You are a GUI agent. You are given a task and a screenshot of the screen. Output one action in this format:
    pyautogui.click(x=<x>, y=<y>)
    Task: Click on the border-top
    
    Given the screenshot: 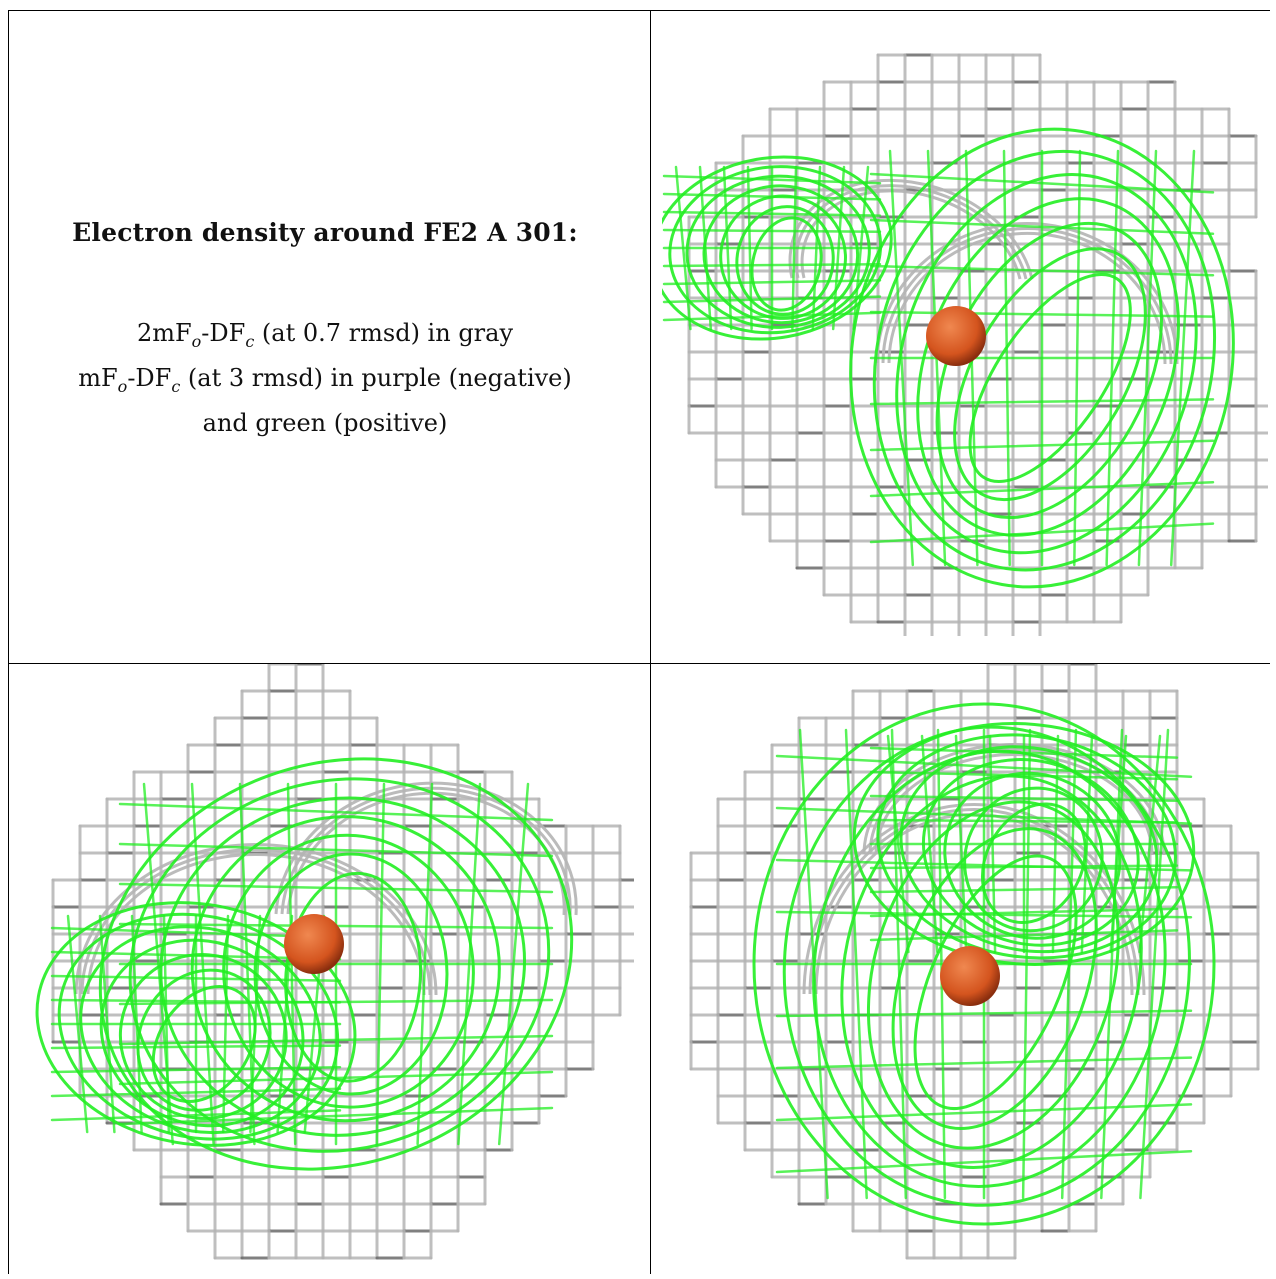 What is the action you would take?
    pyautogui.click(x=639, y=10)
    